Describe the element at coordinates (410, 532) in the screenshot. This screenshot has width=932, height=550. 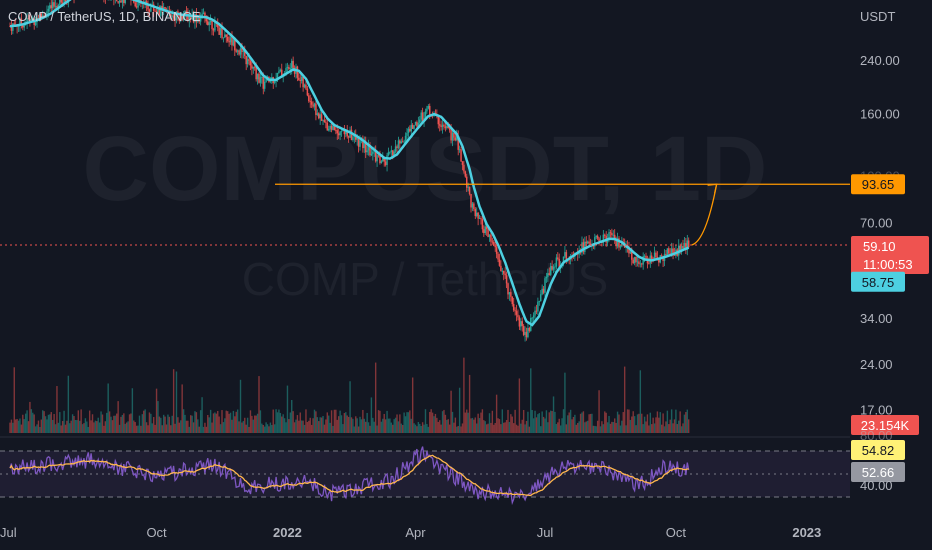
I see `time-axis: Jul Oct 2022 Apr Jul Oct 2023` at that location.